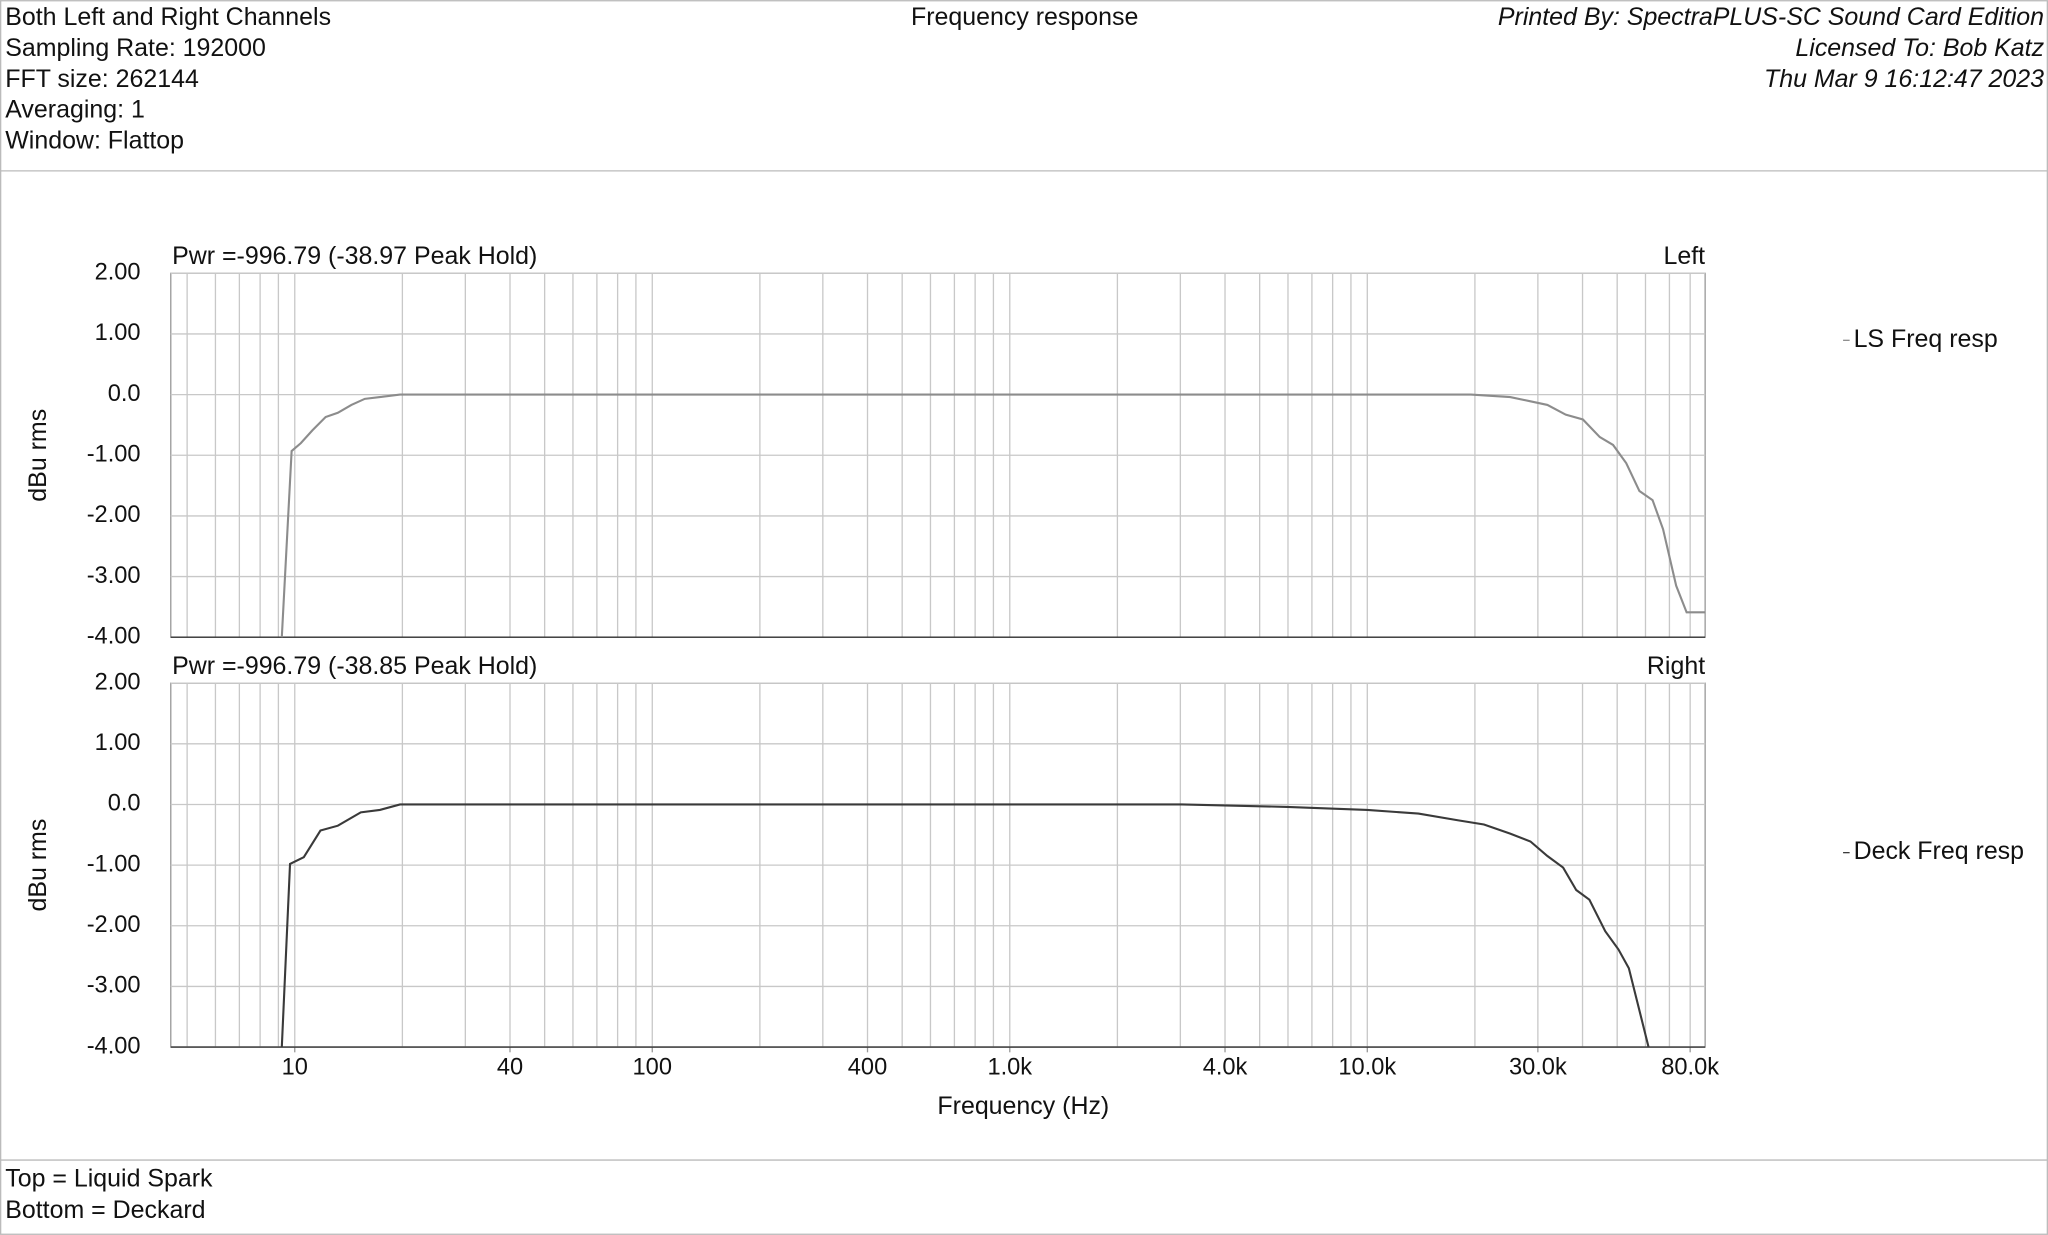  What do you see at coordinates (867, 1067) in the screenshot?
I see `x-tick-label: 400` at bounding box center [867, 1067].